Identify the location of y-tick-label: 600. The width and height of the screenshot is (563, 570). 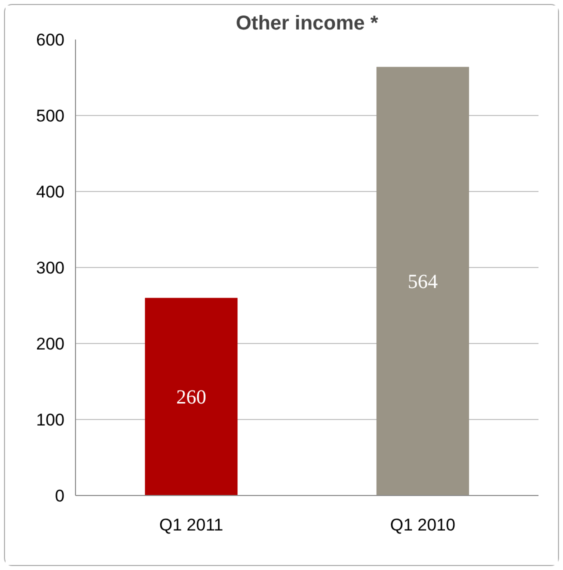
(50, 40).